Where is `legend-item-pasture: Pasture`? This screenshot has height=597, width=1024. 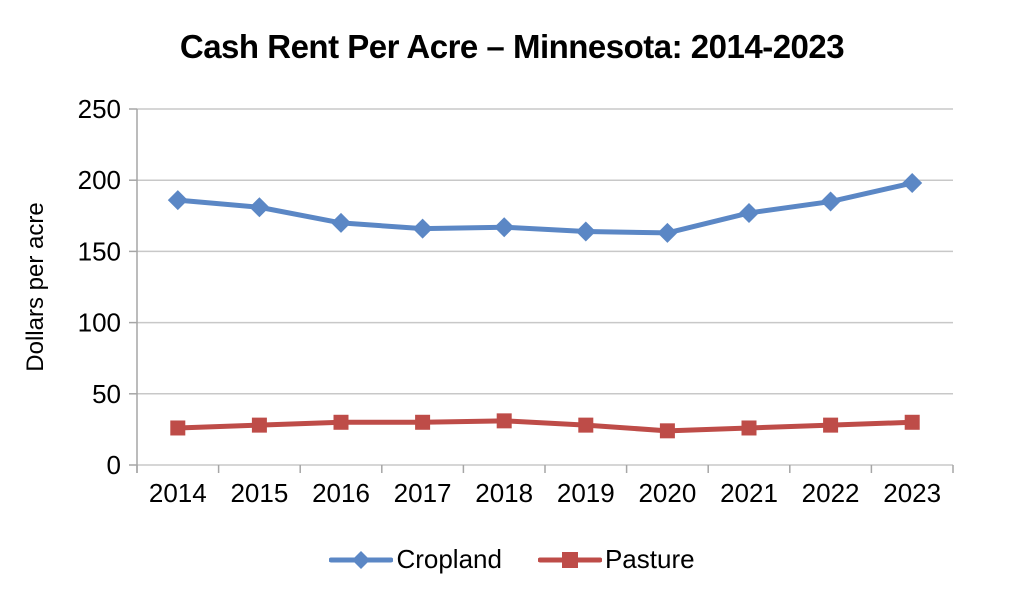 legend-item-pasture: Pasture is located at coordinates (616, 559).